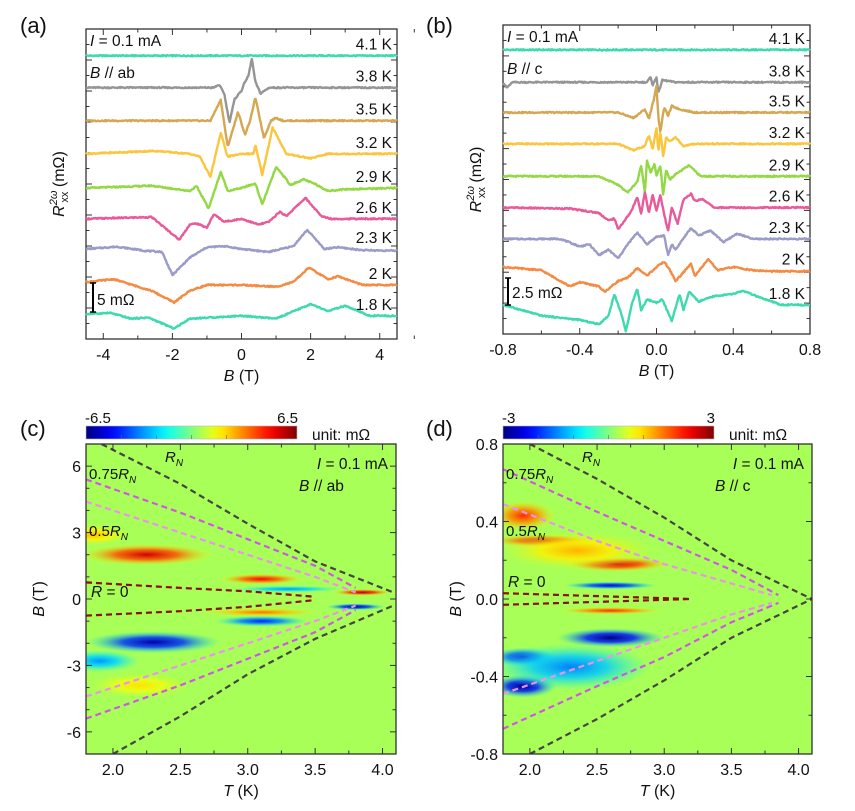 The image size is (855, 811). I want to click on x-tick-label: 2.0, so click(530, 770).